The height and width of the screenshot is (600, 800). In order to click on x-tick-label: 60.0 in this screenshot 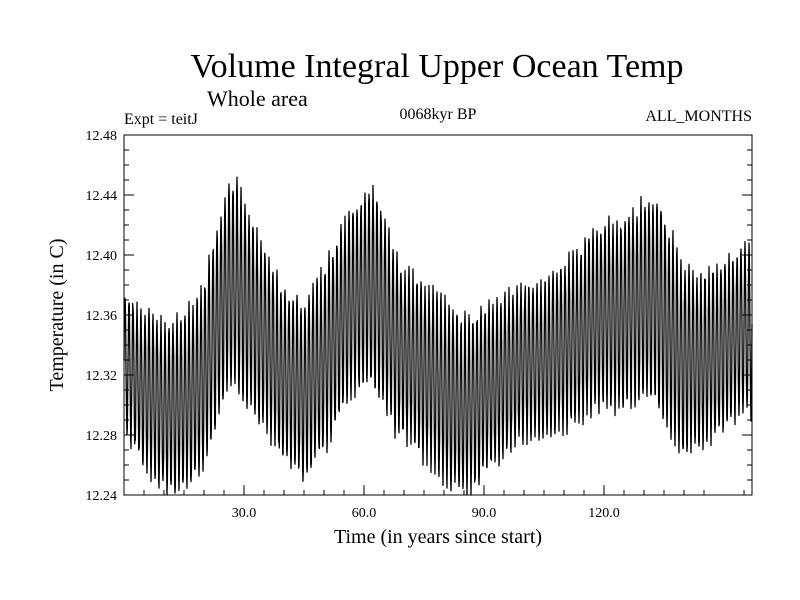, I will do `click(364, 513)`.